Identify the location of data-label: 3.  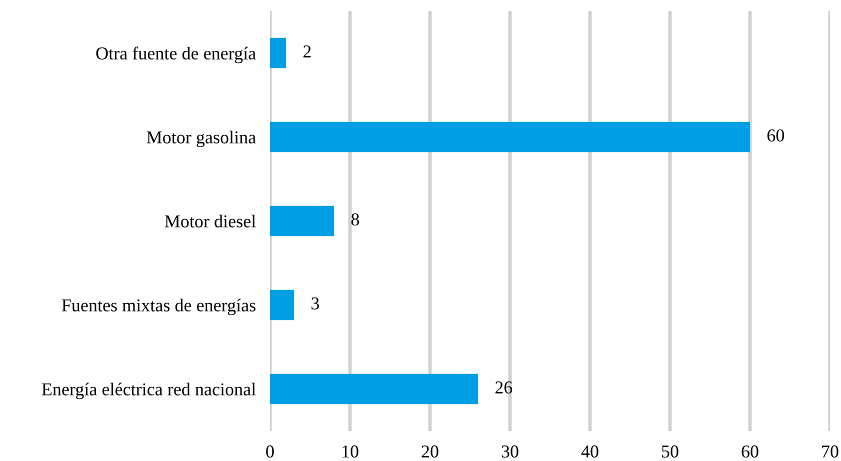
(315, 303).